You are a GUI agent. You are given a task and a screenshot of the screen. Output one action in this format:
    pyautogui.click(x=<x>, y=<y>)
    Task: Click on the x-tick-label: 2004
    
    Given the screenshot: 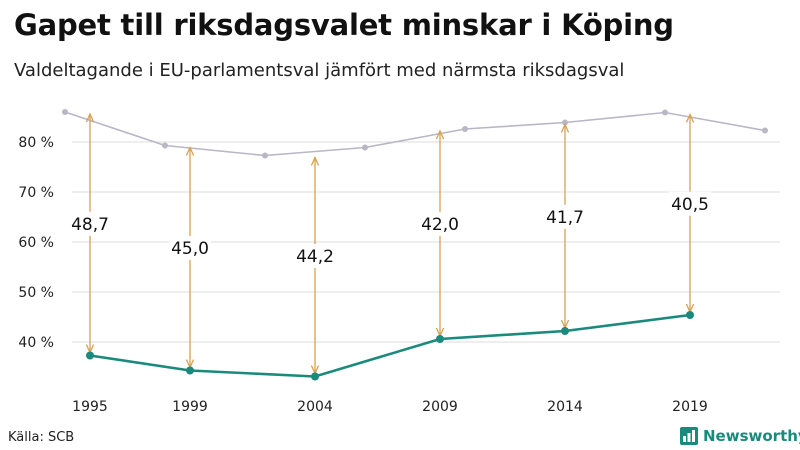 What is the action you would take?
    pyautogui.click(x=315, y=407)
    